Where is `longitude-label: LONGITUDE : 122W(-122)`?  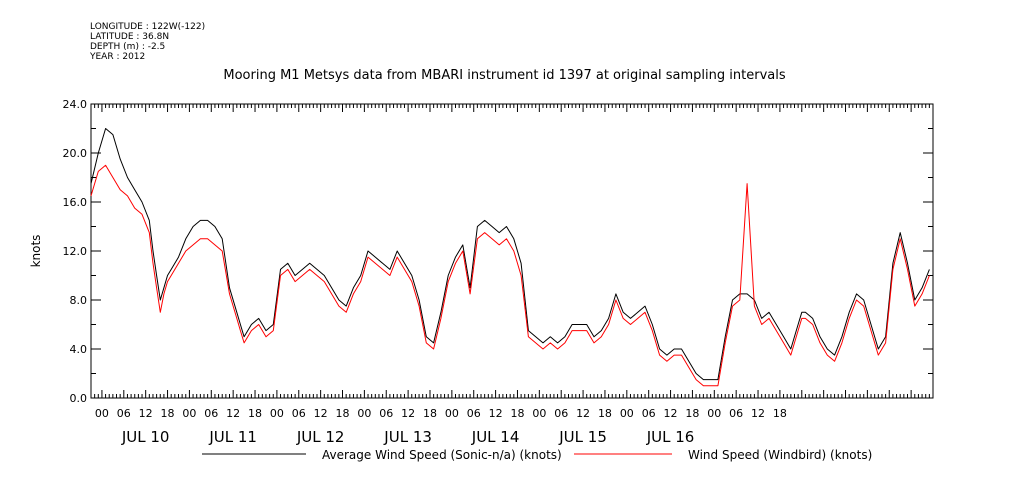
longitude-label: LONGITUDE : 122W(-122) is located at coordinates (148, 27).